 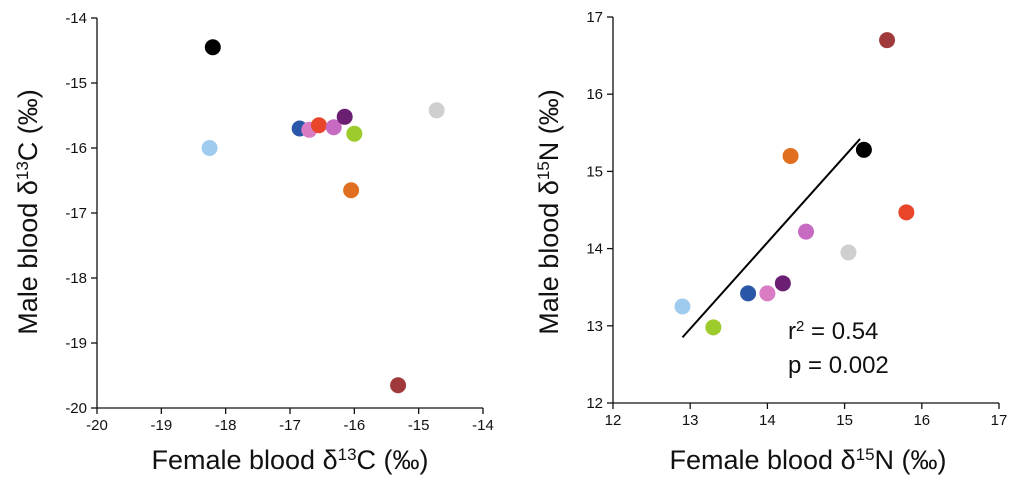 What do you see at coordinates (594, 403) in the screenshot?
I see `nitrogen-y-tick-label-0: 12` at bounding box center [594, 403].